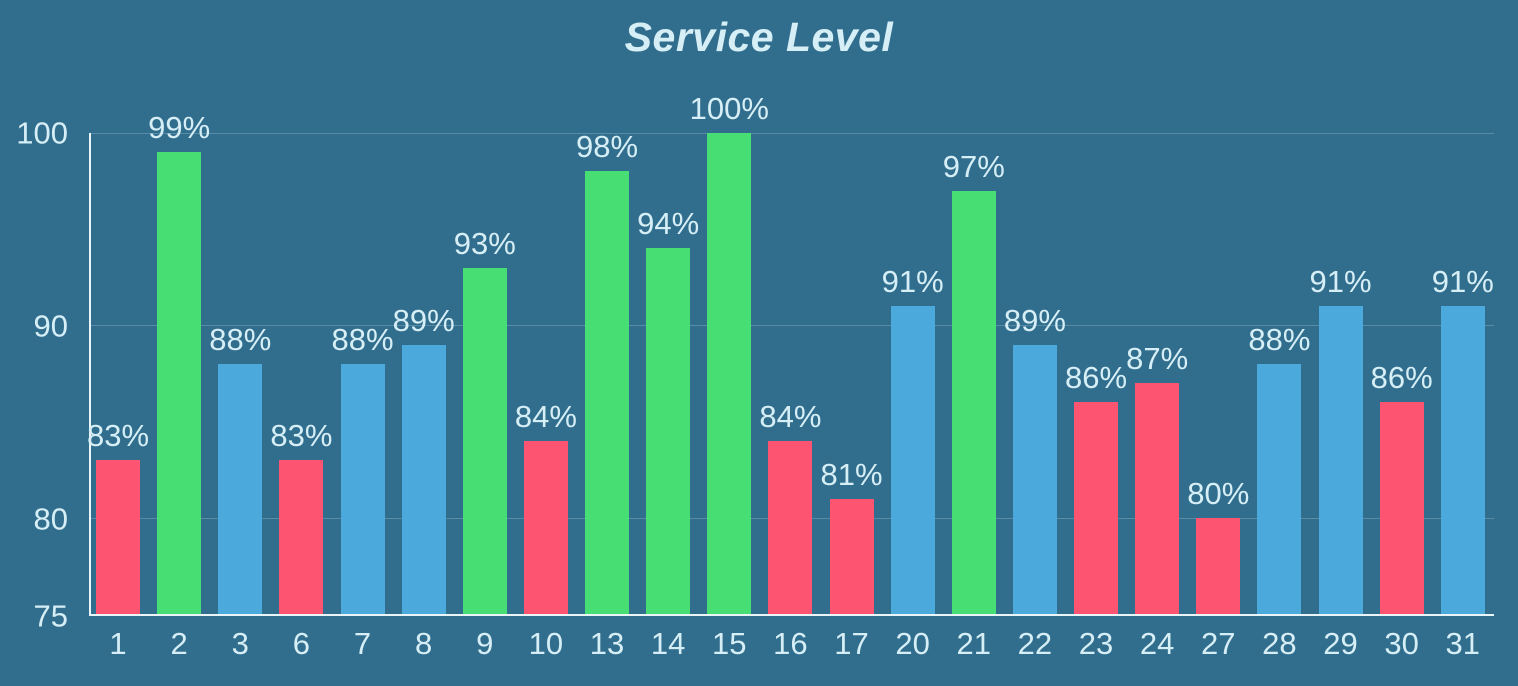  Describe the element at coordinates (973, 166) in the screenshot. I see `bar-value-label-21: 97%` at that location.